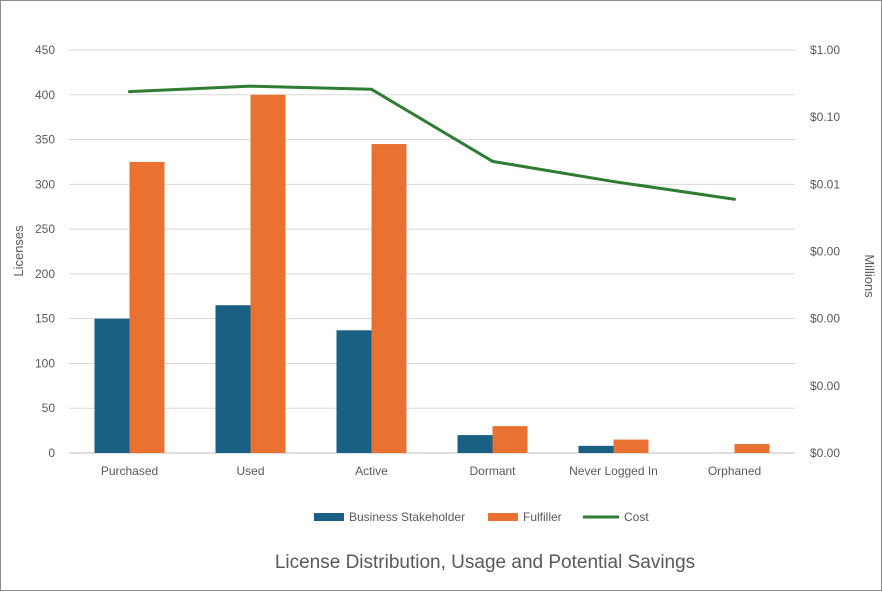 The image size is (882, 592). Describe the element at coordinates (45, 184) in the screenshot. I see `y-tick-label: 300` at that location.